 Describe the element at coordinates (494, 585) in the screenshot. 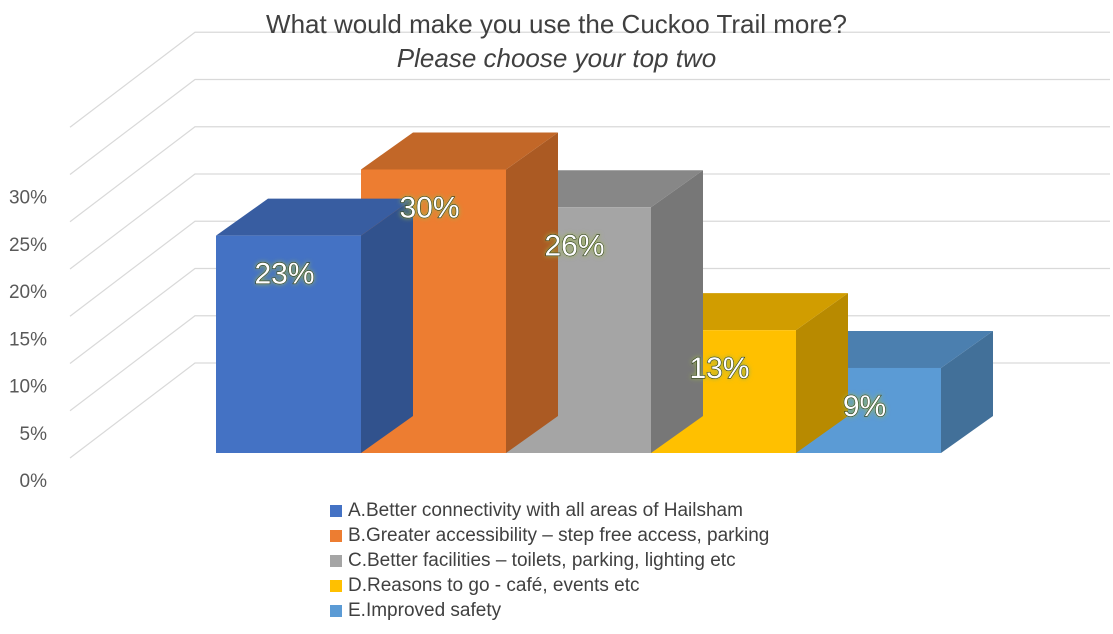

I see `legend-label: D.Reasons to go - café, events etc` at that location.